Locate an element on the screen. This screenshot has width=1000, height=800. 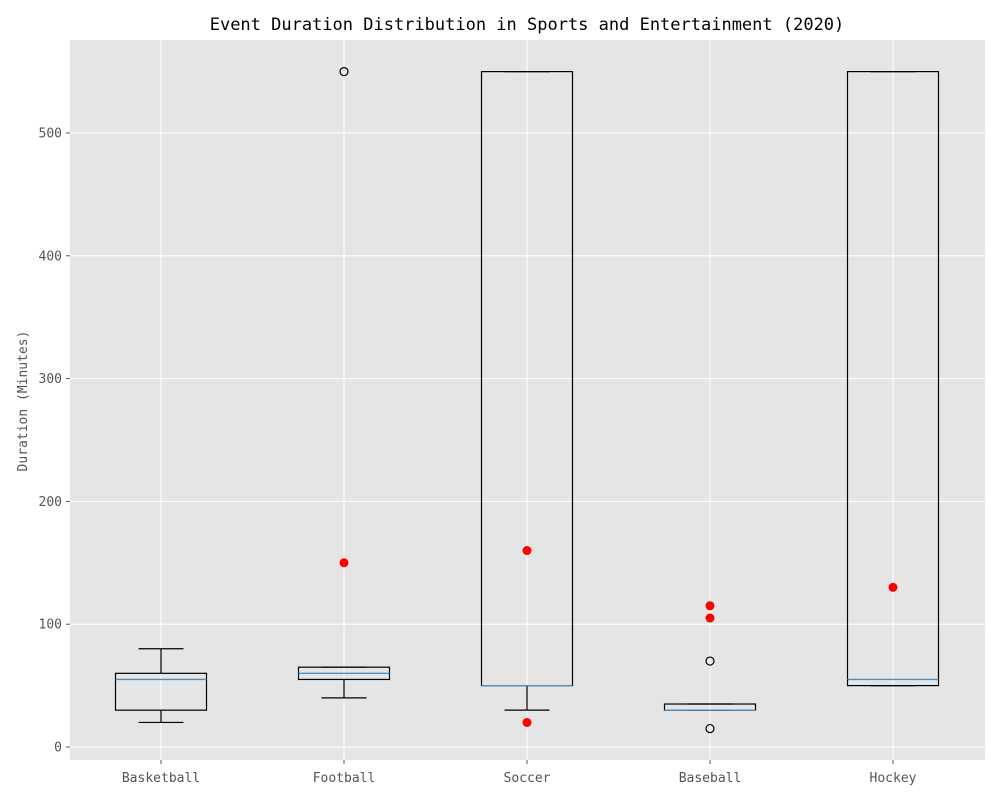
box-group-basketball is located at coordinates (161, 686).